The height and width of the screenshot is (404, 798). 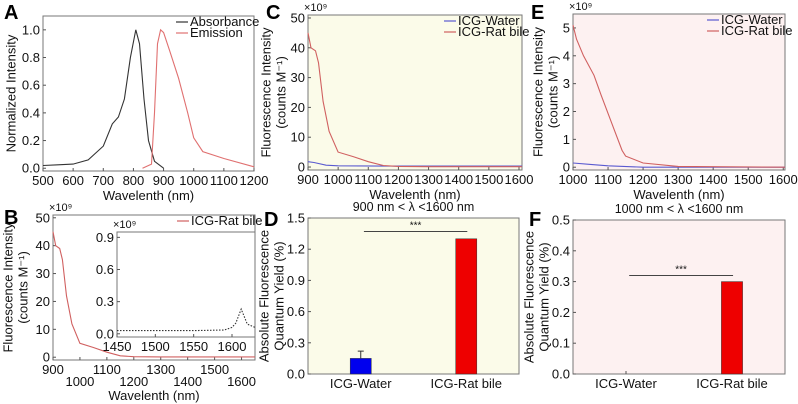 What do you see at coordinates (566, 27) in the screenshot?
I see `y-tick-label: 5` at bounding box center [566, 27].